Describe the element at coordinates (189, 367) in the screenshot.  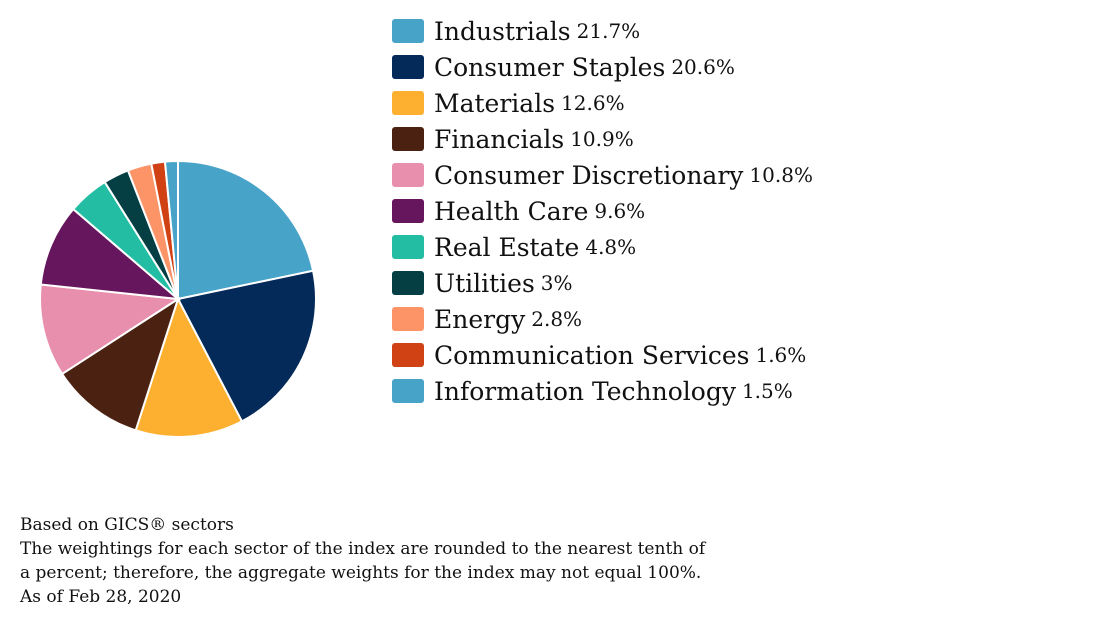
I see `pie-slice-materials` at that location.